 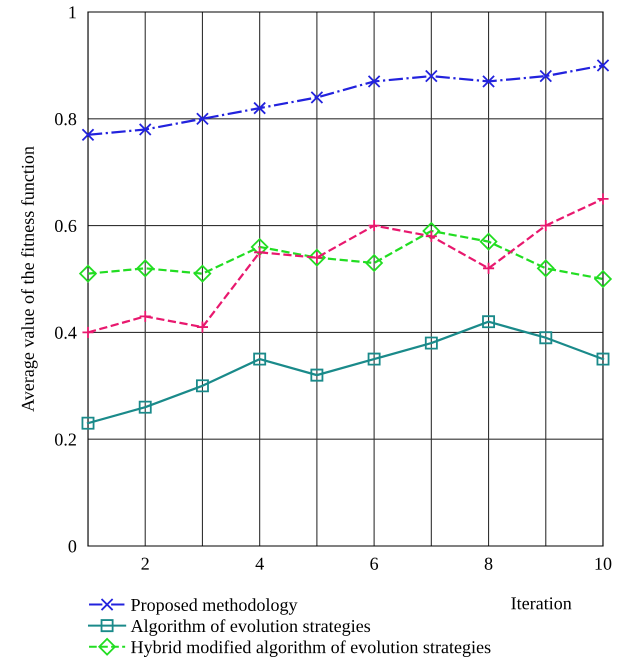 I want to click on y-tick-label: 1, so click(x=72, y=12).